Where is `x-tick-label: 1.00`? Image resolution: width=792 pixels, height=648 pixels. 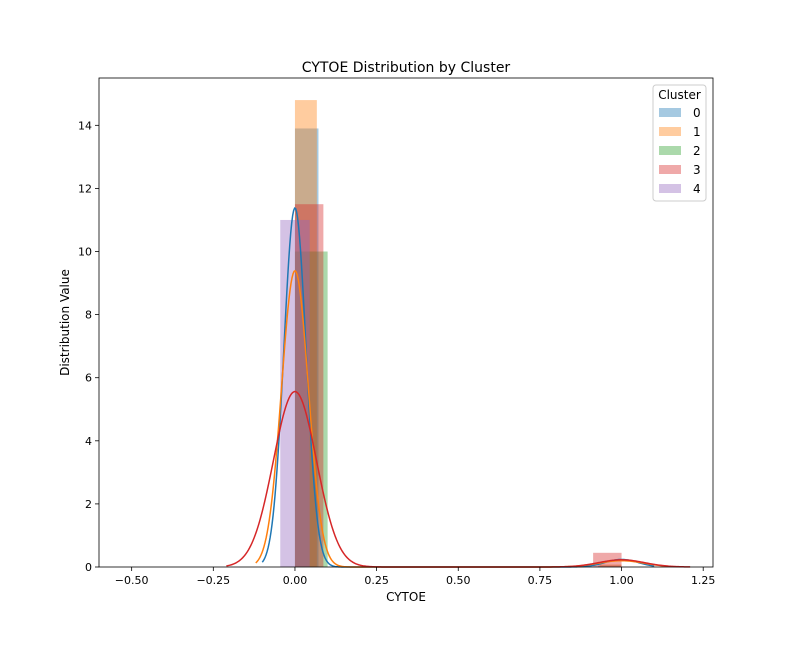 x-tick-label: 1.00 is located at coordinates (621, 580).